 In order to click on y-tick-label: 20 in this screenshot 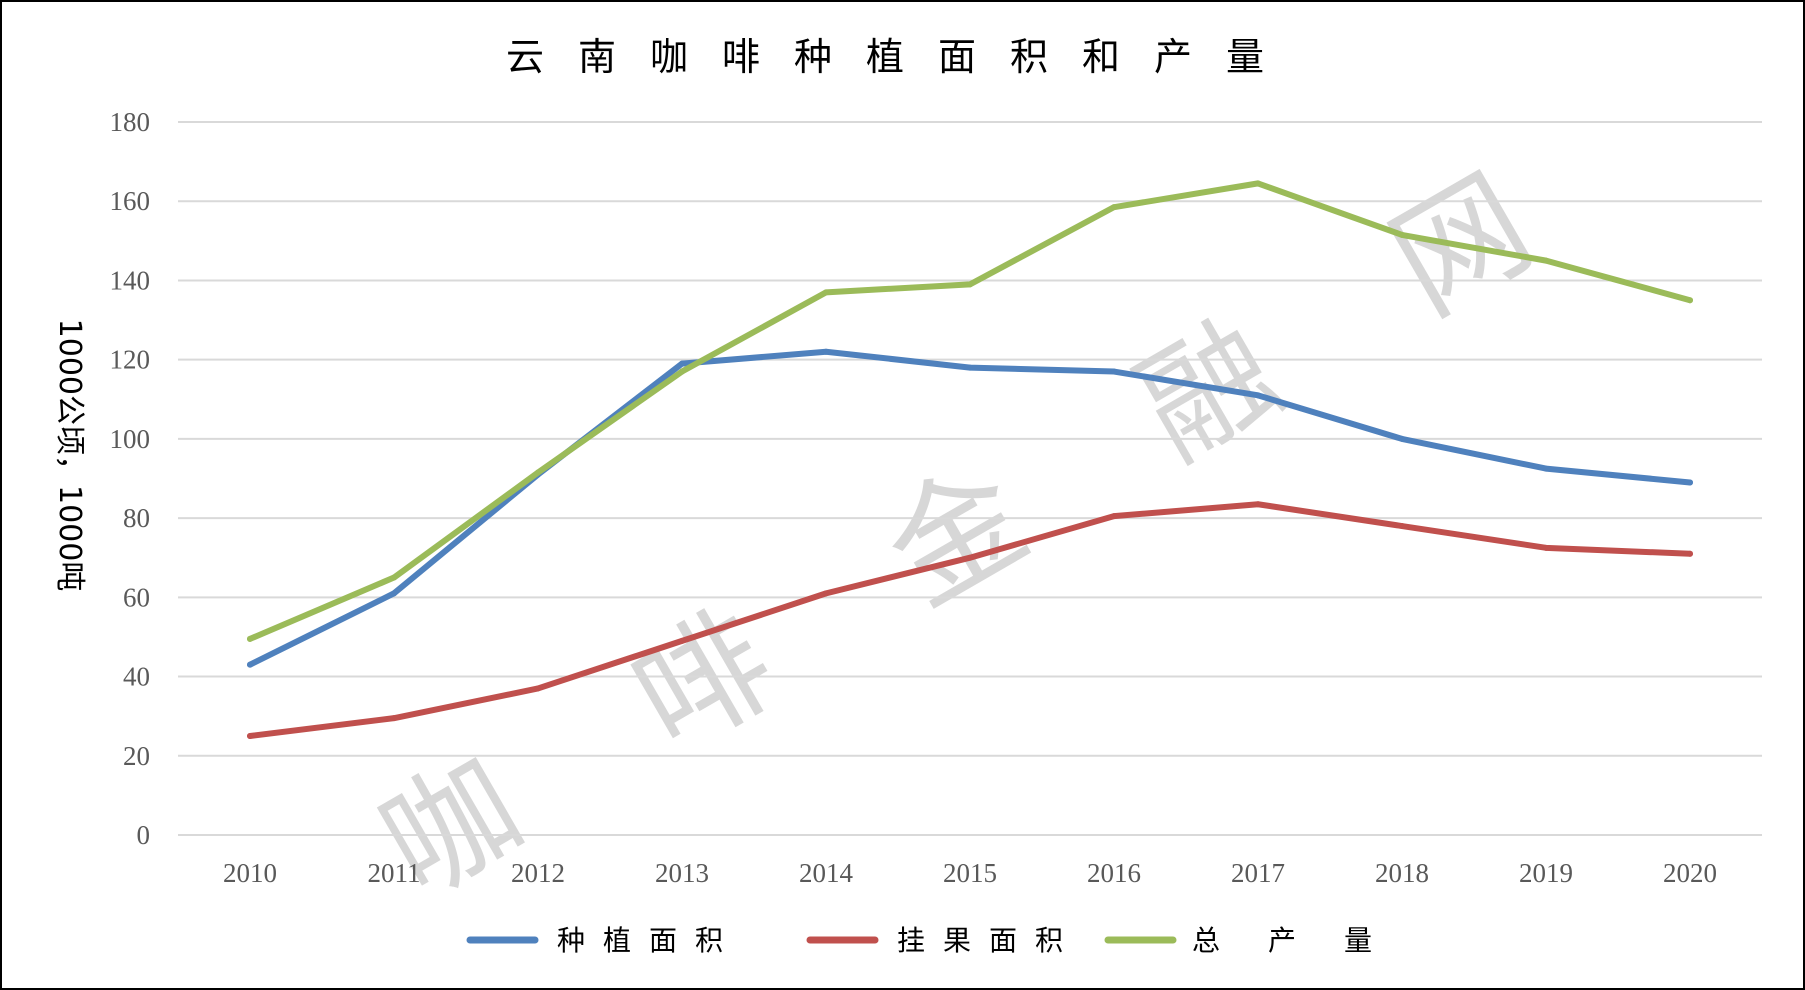, I will do `click(136, 756)`.